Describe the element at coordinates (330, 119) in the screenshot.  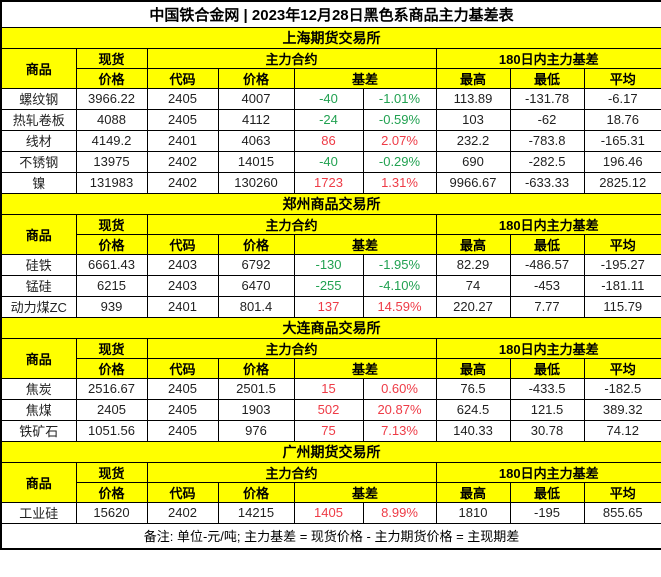
I see `table-row: 热轧卷板 4088 2405 4112 -24 -0.59% 103 -62 18.76` at that location.